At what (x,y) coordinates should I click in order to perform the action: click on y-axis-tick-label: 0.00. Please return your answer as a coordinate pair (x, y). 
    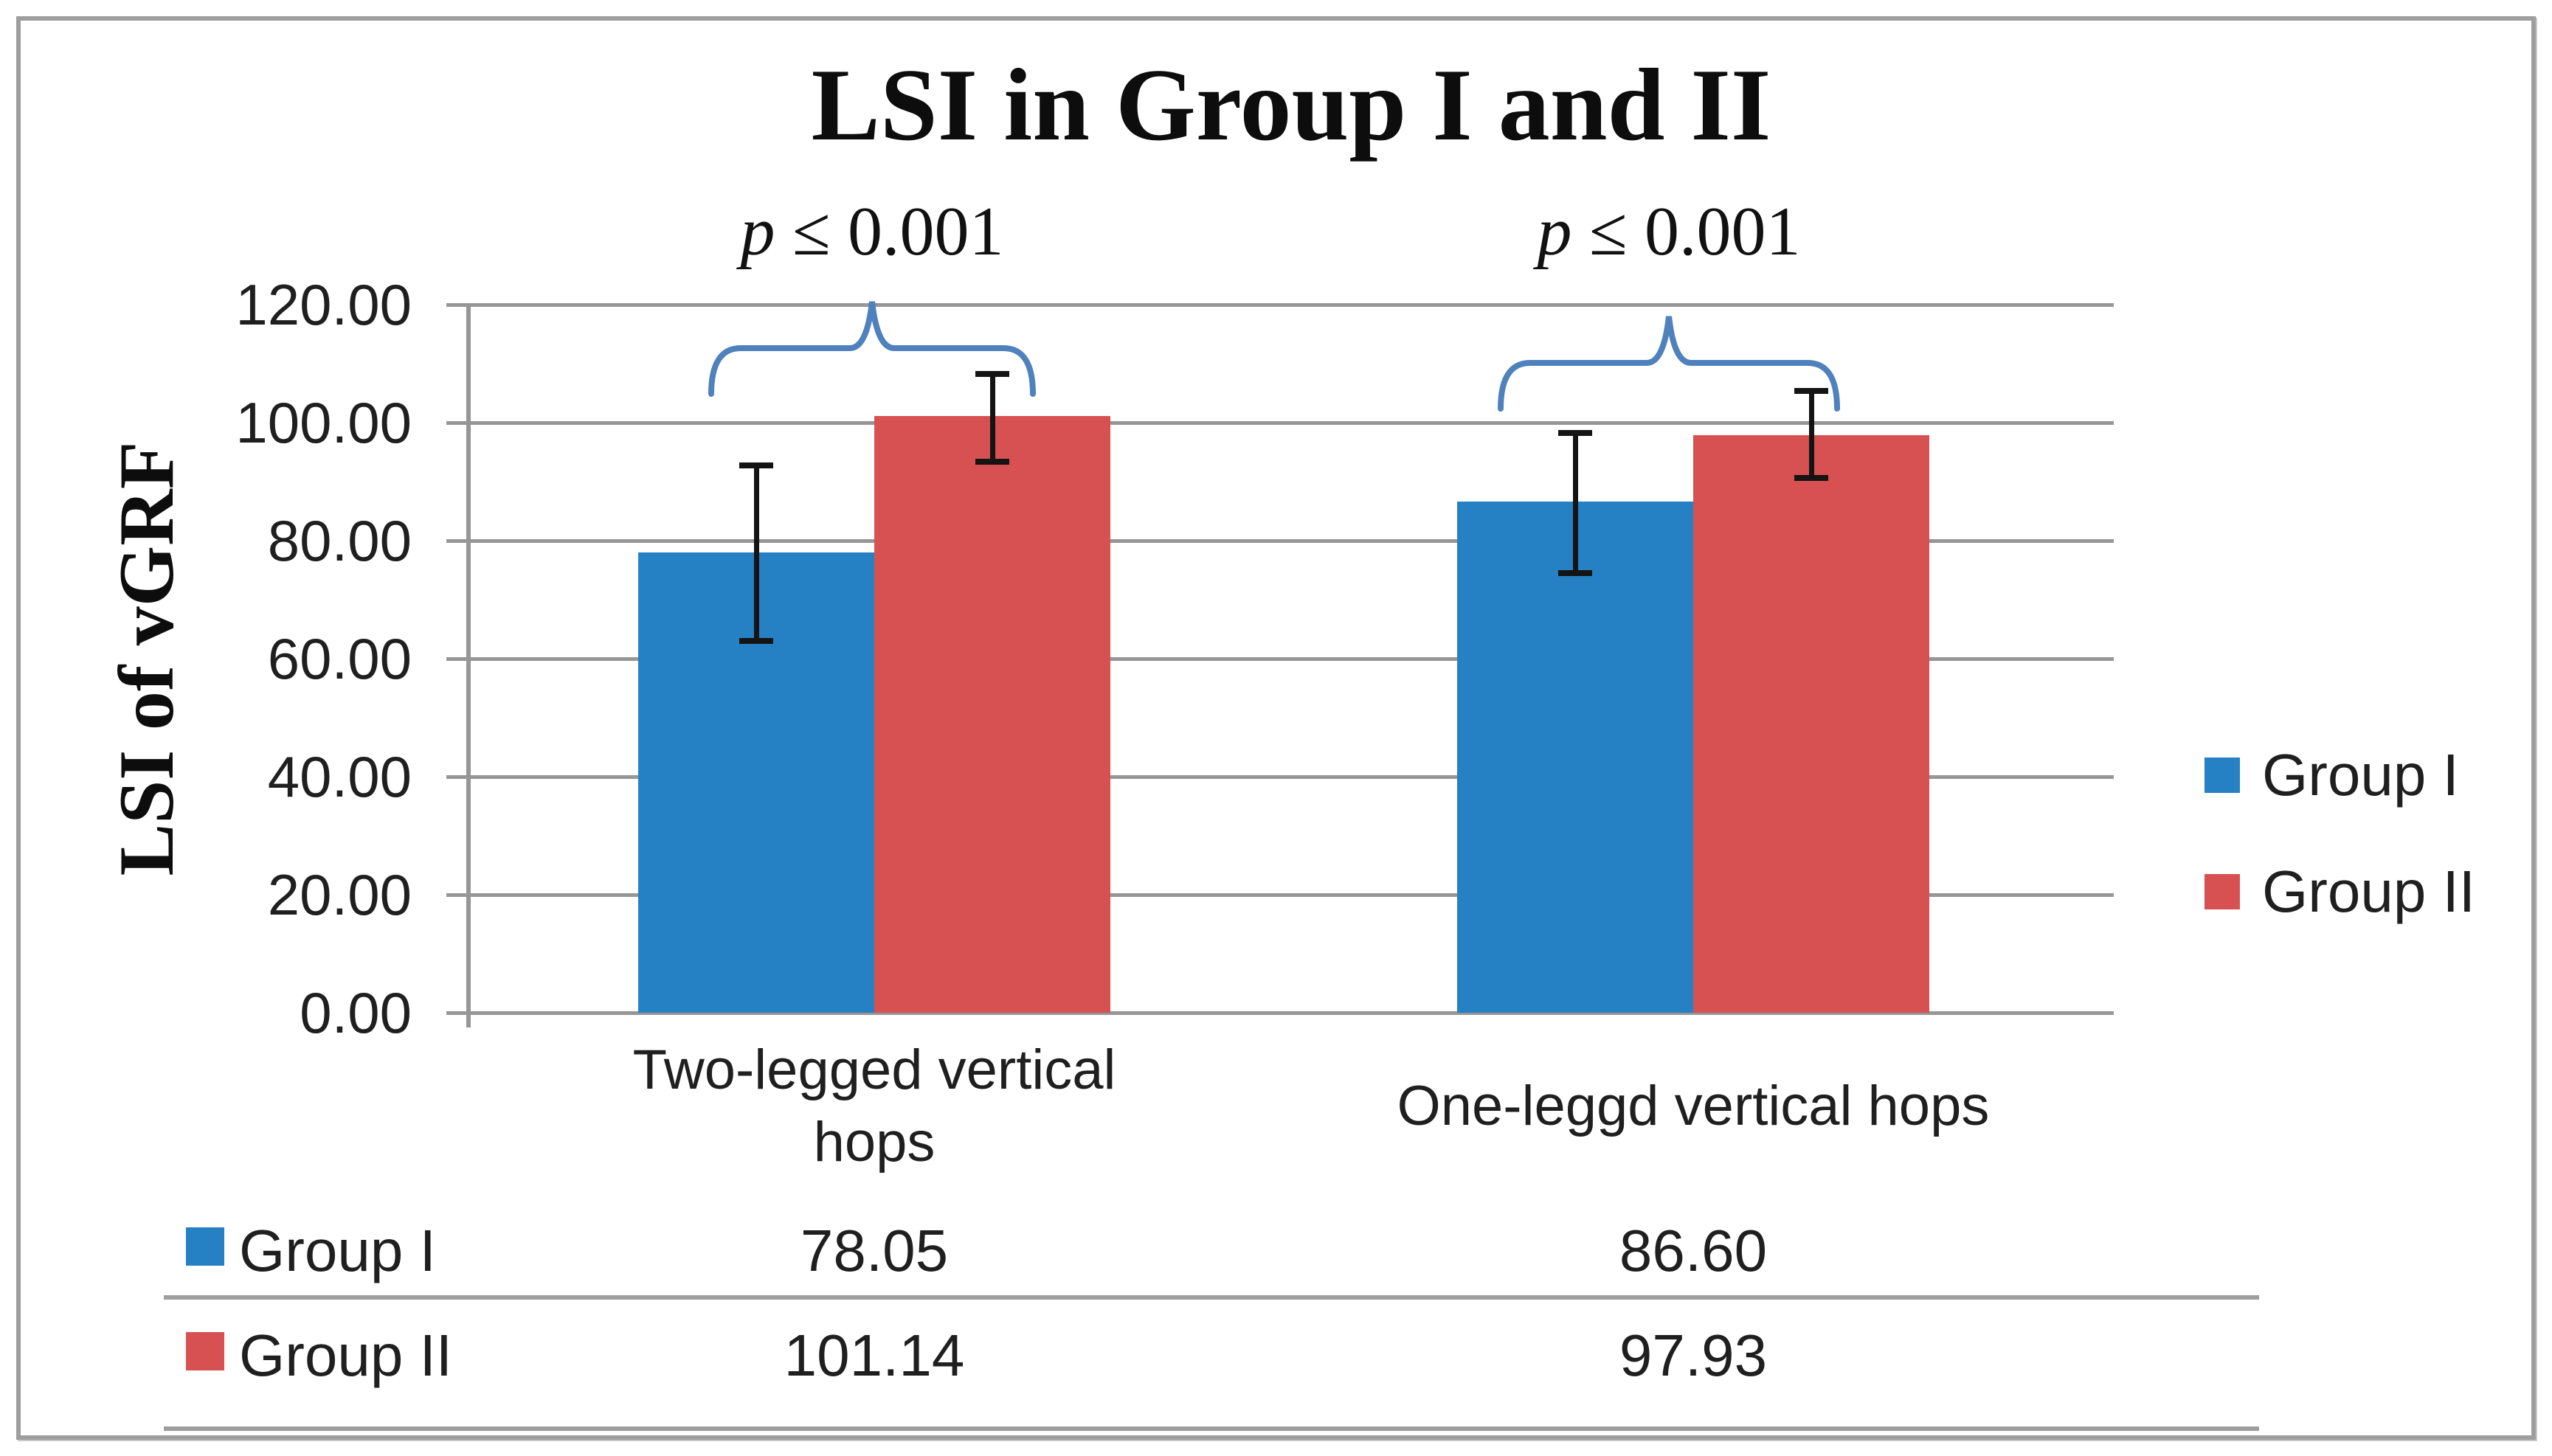
    Looking at the image, I should click on (356, 1012).